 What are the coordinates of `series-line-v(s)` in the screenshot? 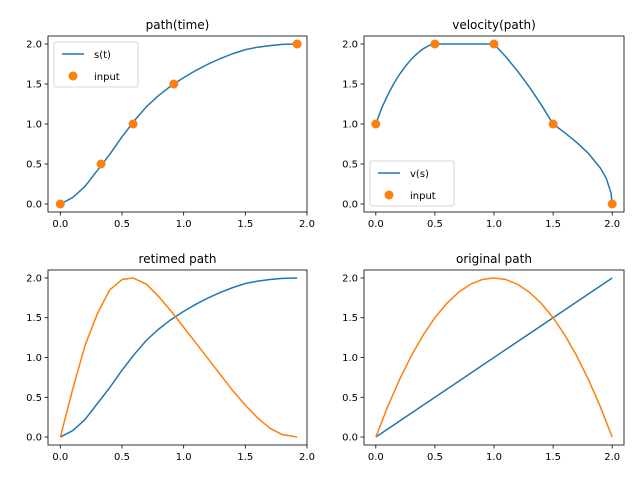 It's located at (494, 124).